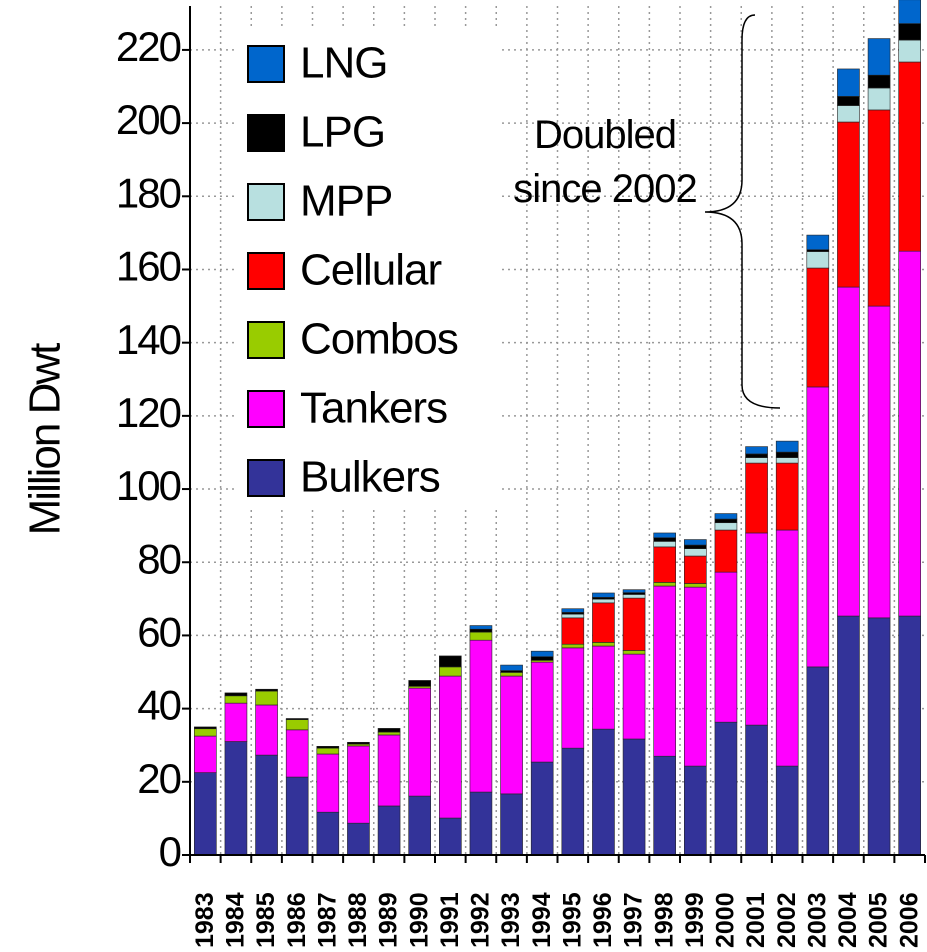  I want to click on x-tick-label: 1987, so click(327, 920).